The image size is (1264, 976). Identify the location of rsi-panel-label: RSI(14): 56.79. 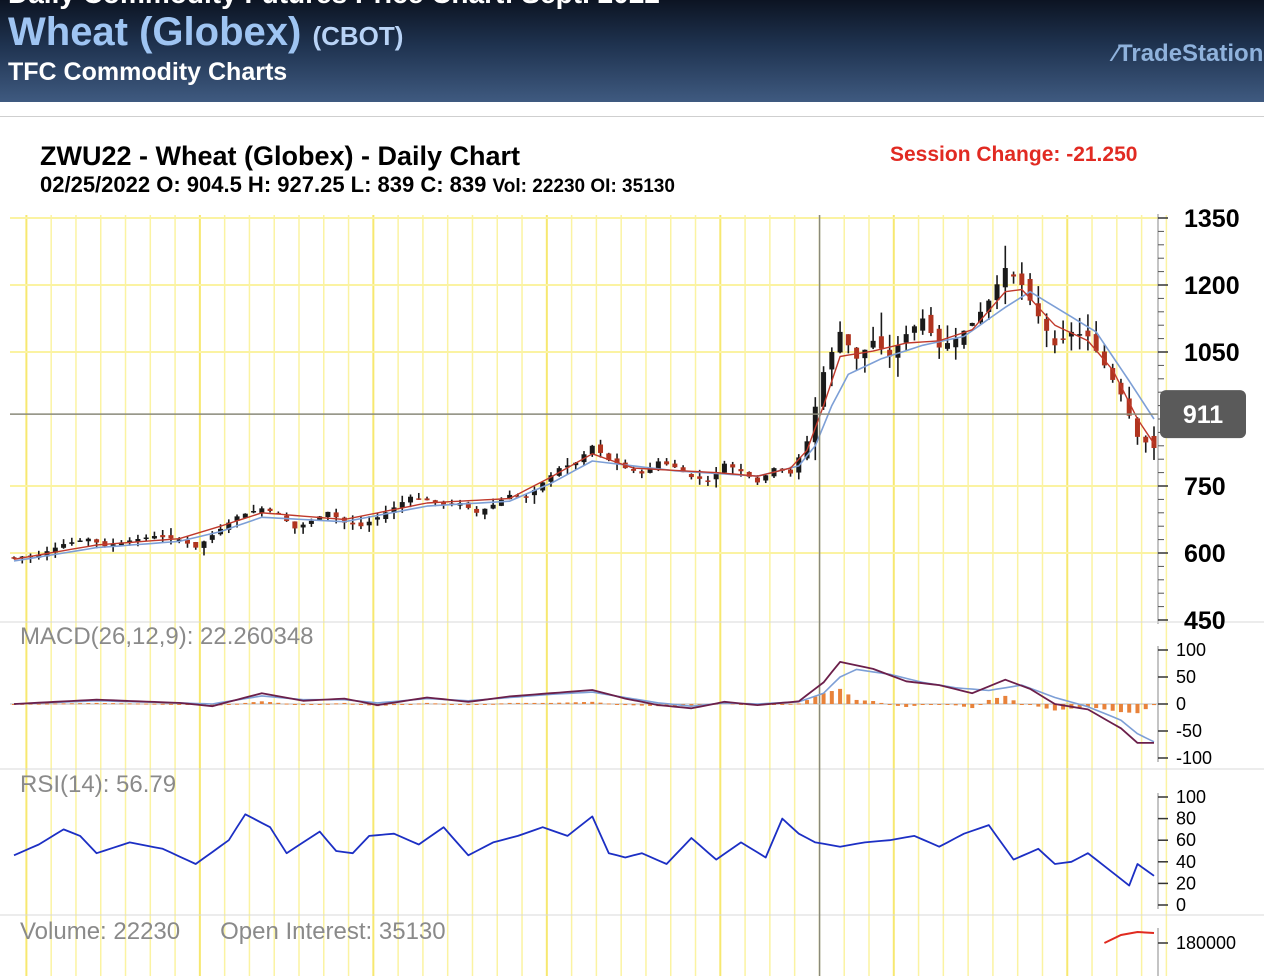
(98, 784).